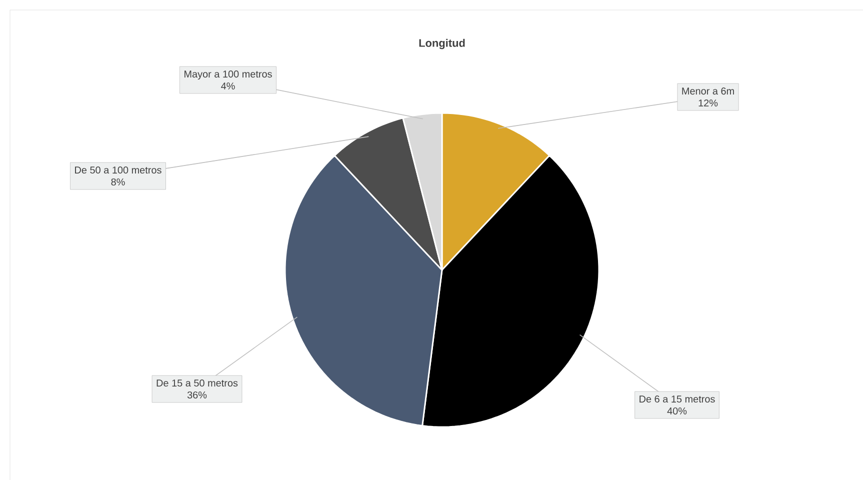  What do you see at coordinates (708, 91) in the screenshot?
I see `slice-label: Menor a 6m` at bounding box center [708, 91].